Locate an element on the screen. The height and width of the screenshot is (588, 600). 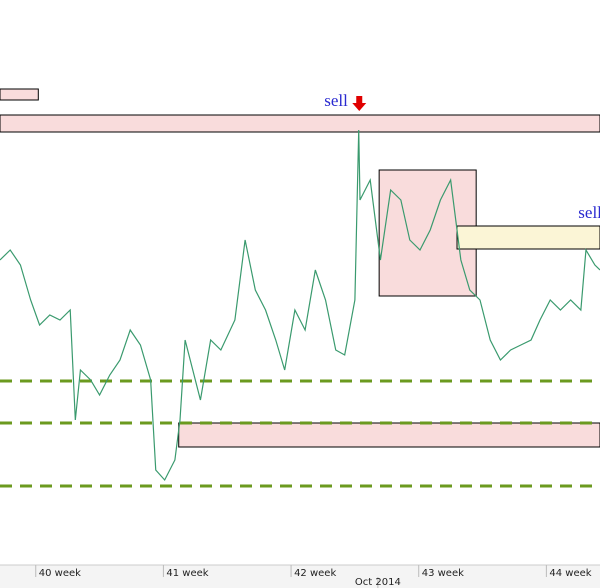
x-axis-strip is located at coordinates (300, 576).